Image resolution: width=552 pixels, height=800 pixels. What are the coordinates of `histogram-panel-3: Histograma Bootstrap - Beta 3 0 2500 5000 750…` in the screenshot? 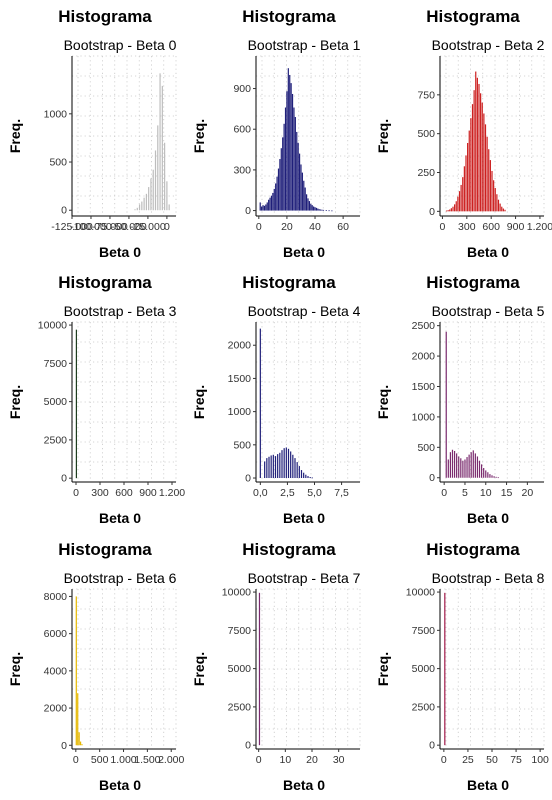 It's located at (96, 399).